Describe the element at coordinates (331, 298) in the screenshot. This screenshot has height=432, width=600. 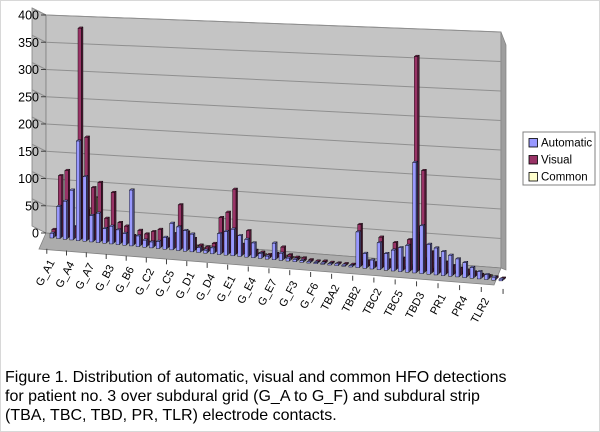
I see `x-tick-label: TBA2` at that location.